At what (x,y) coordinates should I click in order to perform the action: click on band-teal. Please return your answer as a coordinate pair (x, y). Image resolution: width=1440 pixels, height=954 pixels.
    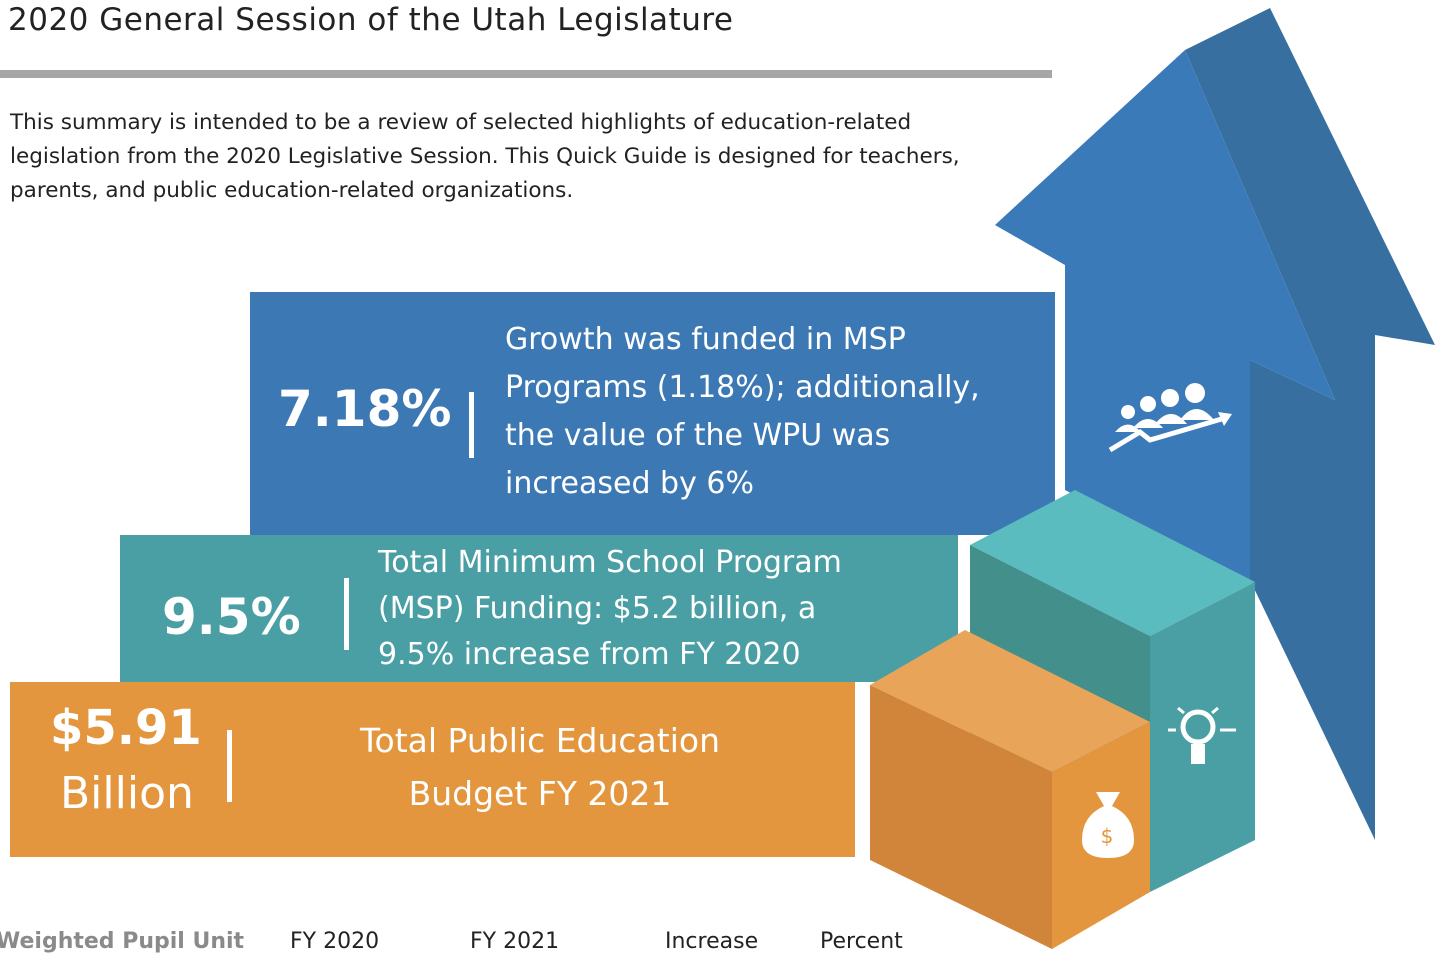
    Looking at the image, I should click on (539, 608).